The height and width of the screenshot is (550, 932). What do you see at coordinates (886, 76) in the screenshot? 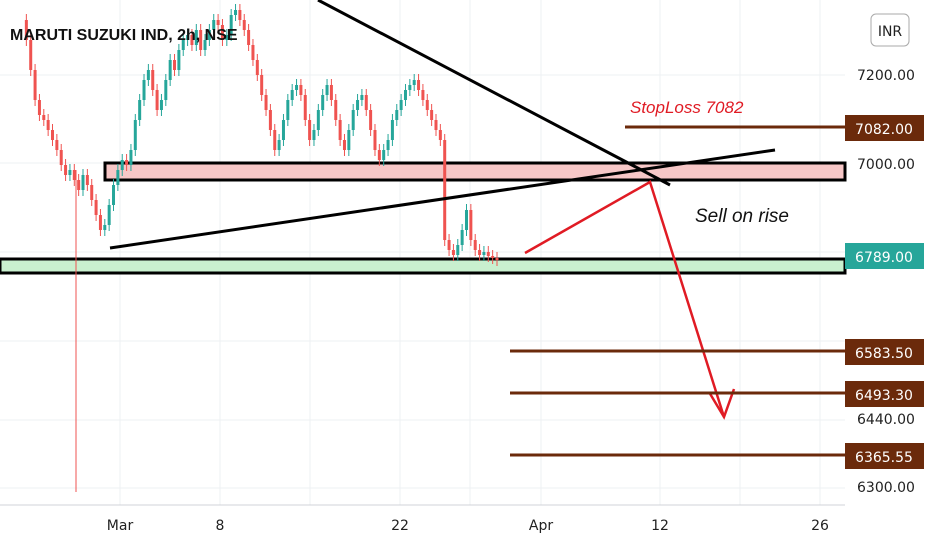
I see `y-tick-7200: 7200.00` at bounding box center [886, 76].